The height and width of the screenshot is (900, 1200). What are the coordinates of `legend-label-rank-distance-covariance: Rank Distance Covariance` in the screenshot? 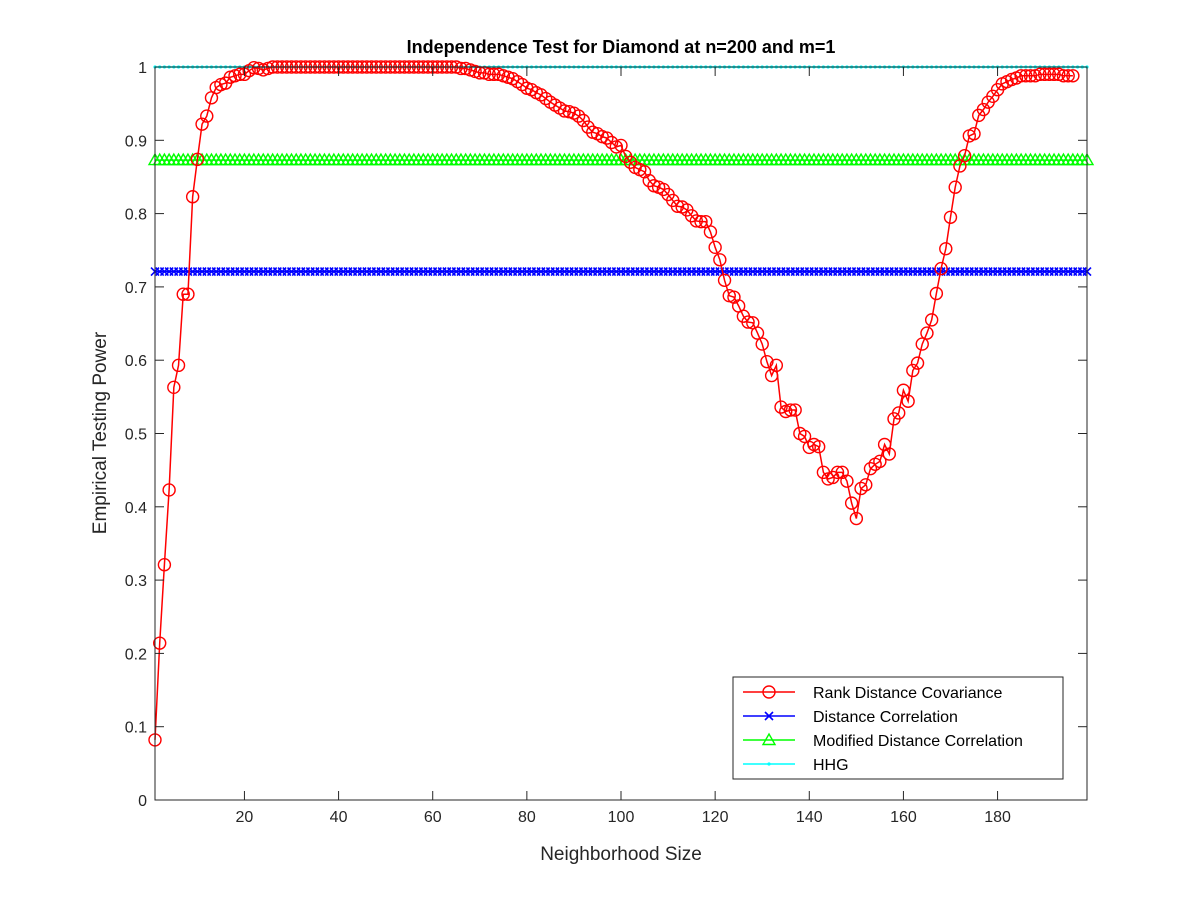 It's located at (908, 693).